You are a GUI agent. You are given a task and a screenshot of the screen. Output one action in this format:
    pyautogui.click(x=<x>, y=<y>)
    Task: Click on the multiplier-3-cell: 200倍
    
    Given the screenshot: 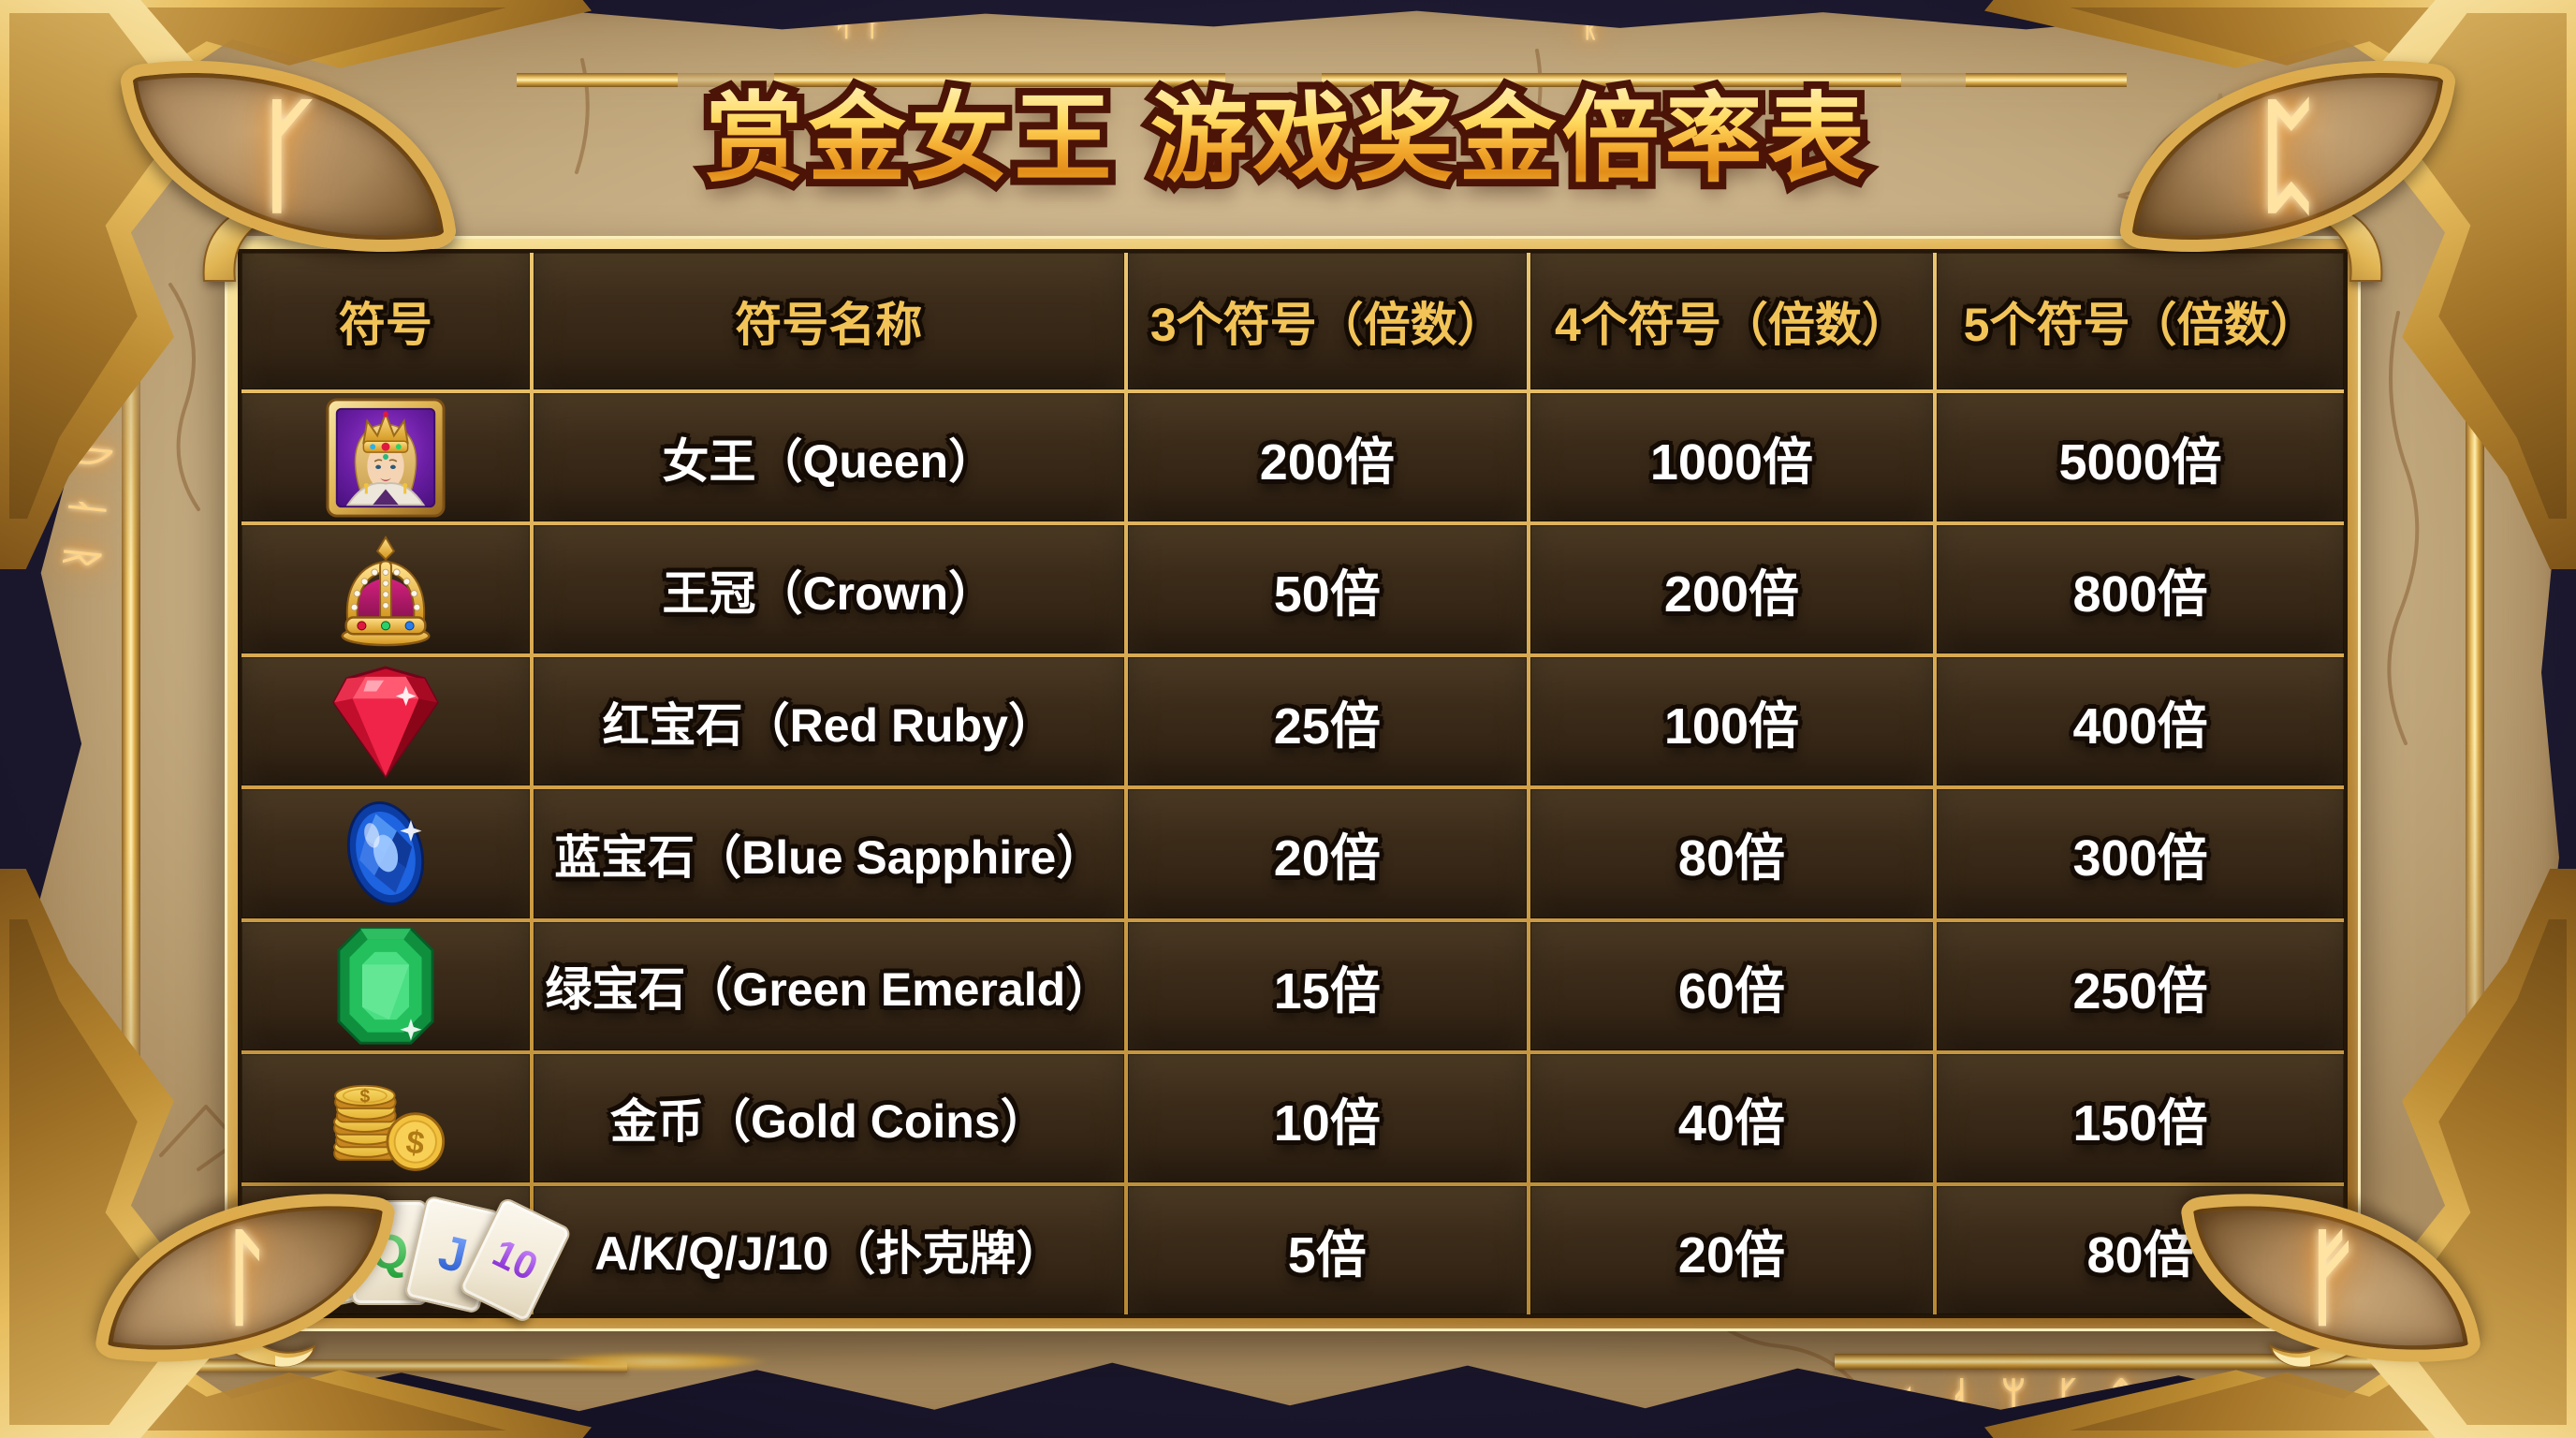 What is the action you would take?
    pyautogui.click(x=1327, y=457)
    